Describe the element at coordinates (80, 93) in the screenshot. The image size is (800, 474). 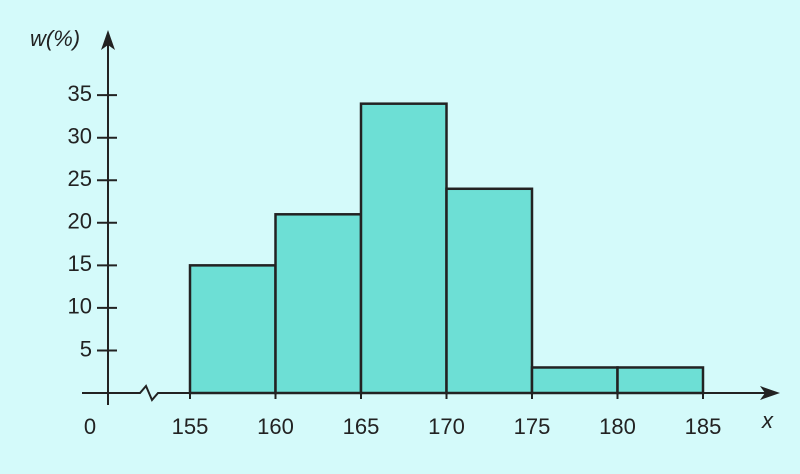
I see `y-tick-label: 35` at that location.